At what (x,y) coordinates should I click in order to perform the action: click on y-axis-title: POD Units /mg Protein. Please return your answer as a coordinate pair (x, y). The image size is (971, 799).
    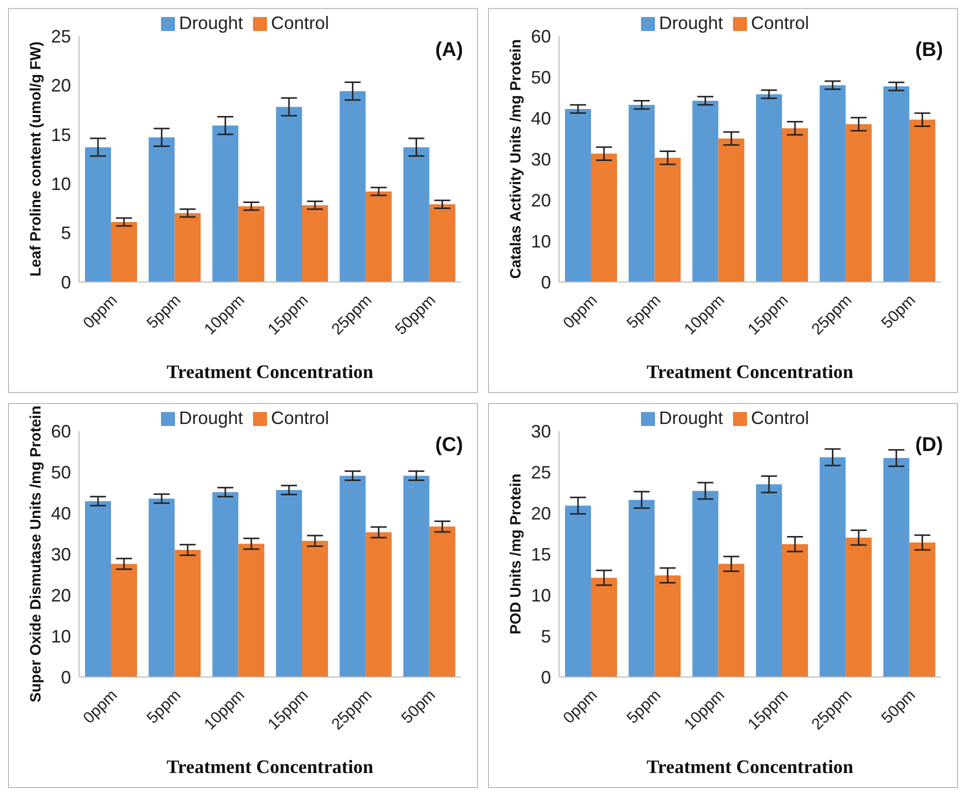
    Looking at the image, I should click on (515, 554).